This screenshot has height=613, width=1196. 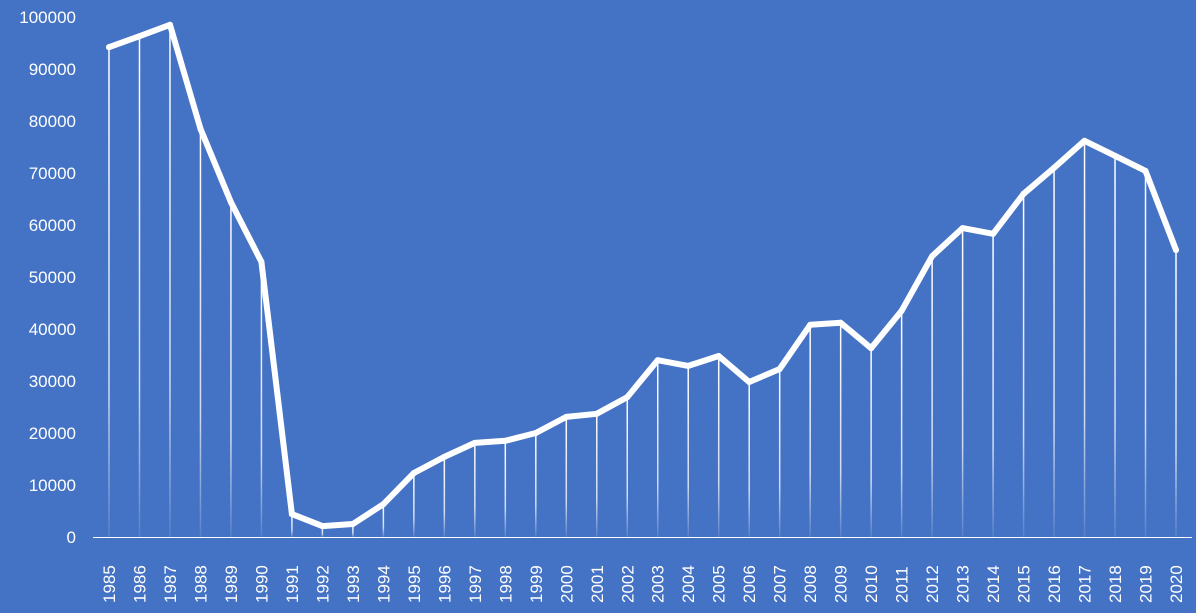 What do you see at coordinates (871, 584) in the screenshot?
I see `x-tick-label: 2010` at bounding box center [871, 584].